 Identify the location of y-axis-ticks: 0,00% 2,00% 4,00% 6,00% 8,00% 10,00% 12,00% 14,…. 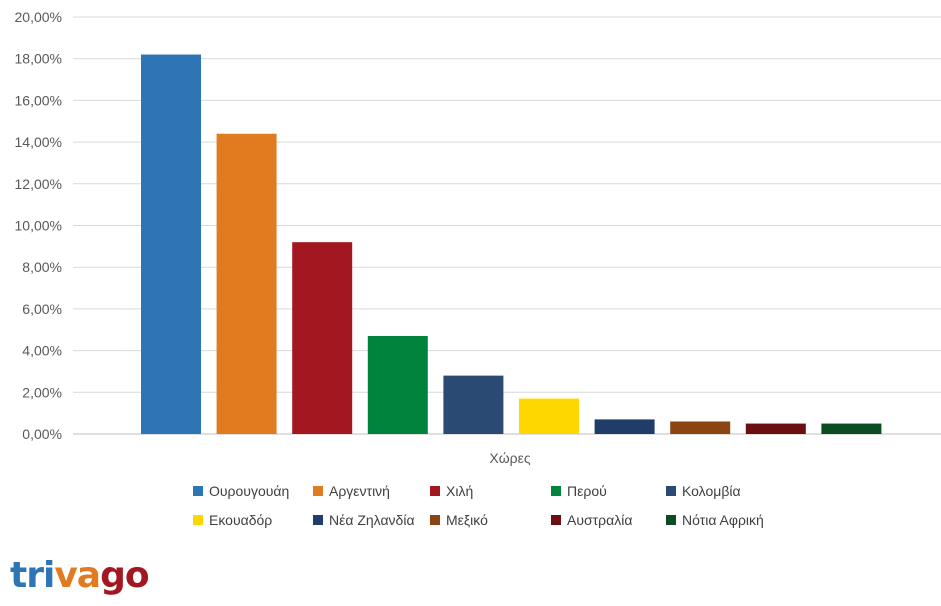
(38, 225).